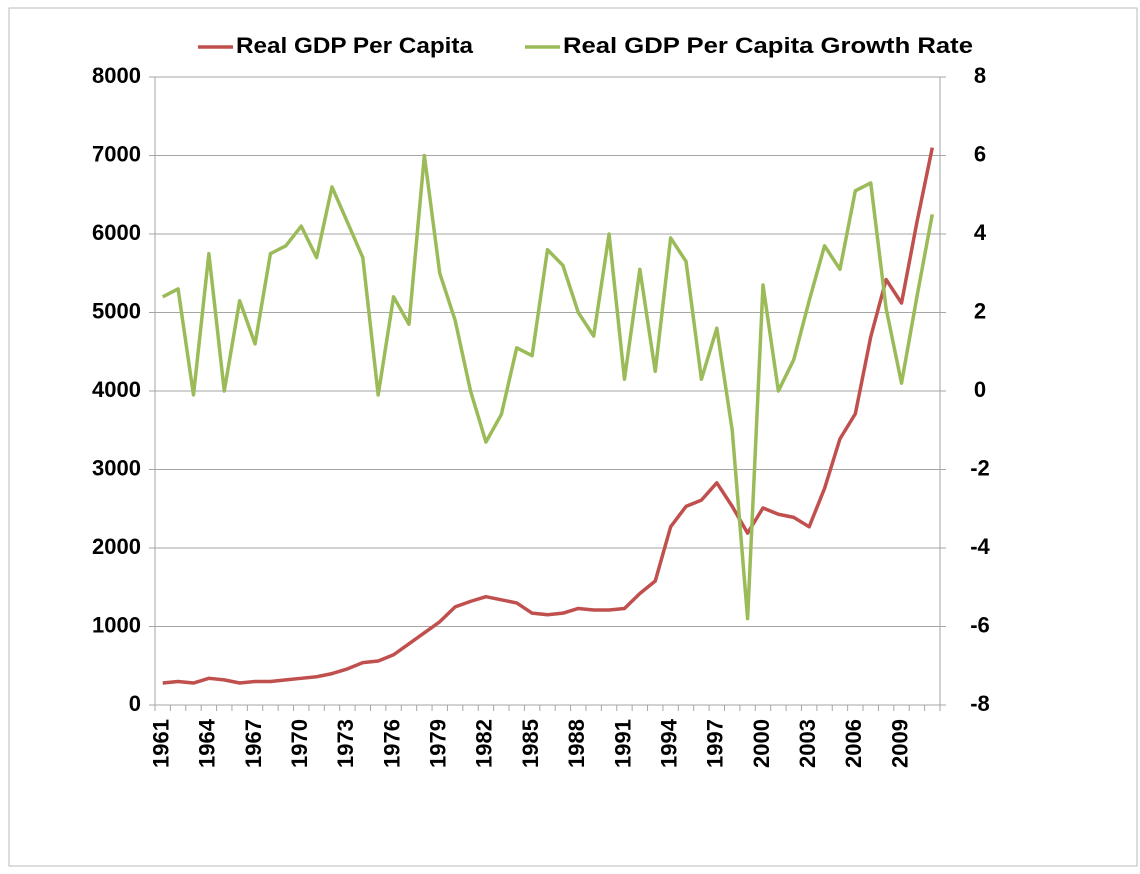  Describe the element at coordinates (116, 232) in the screenshot. I see `y-tick-label: 6000` at that location.